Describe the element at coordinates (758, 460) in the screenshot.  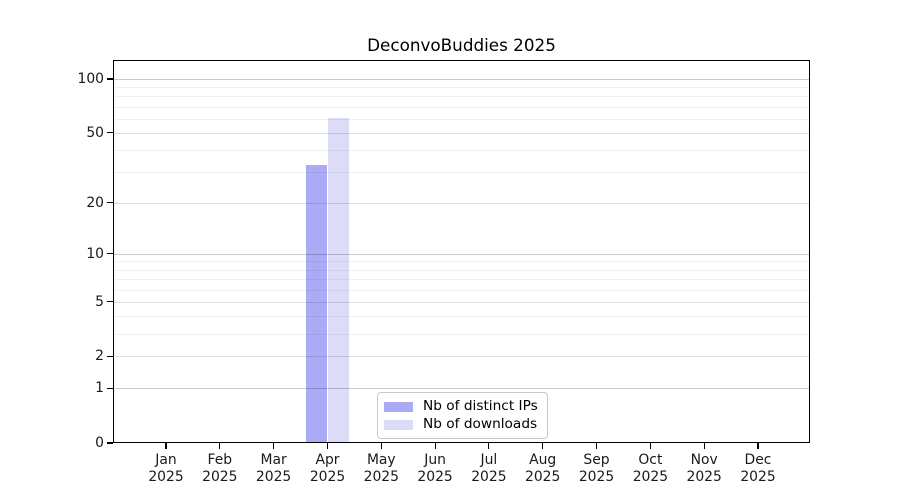
I see `month-label: Dec` at that location.